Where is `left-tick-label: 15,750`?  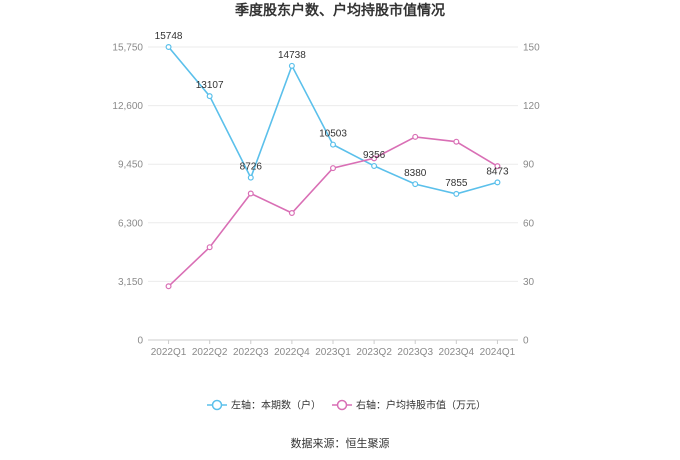
left-tick-label: 15,750 is located at coordinates (127, 48).